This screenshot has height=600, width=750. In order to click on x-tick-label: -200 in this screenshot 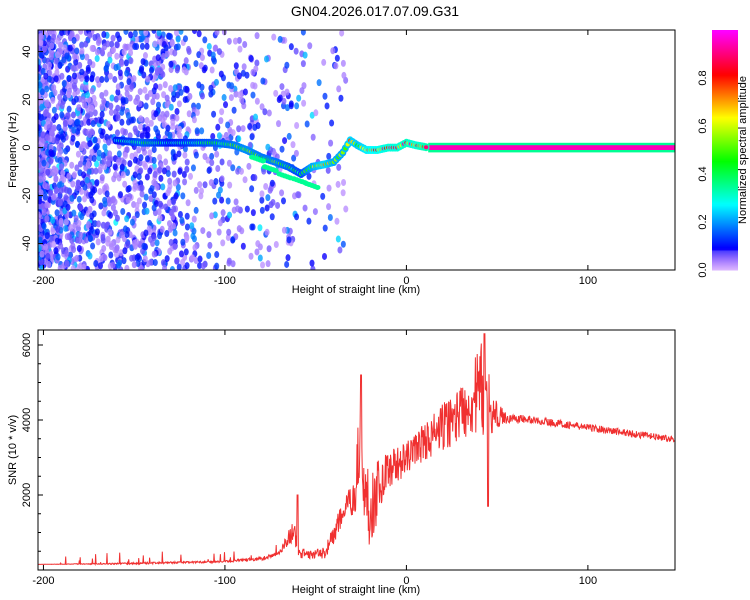, I will do `click(43, 281)`.